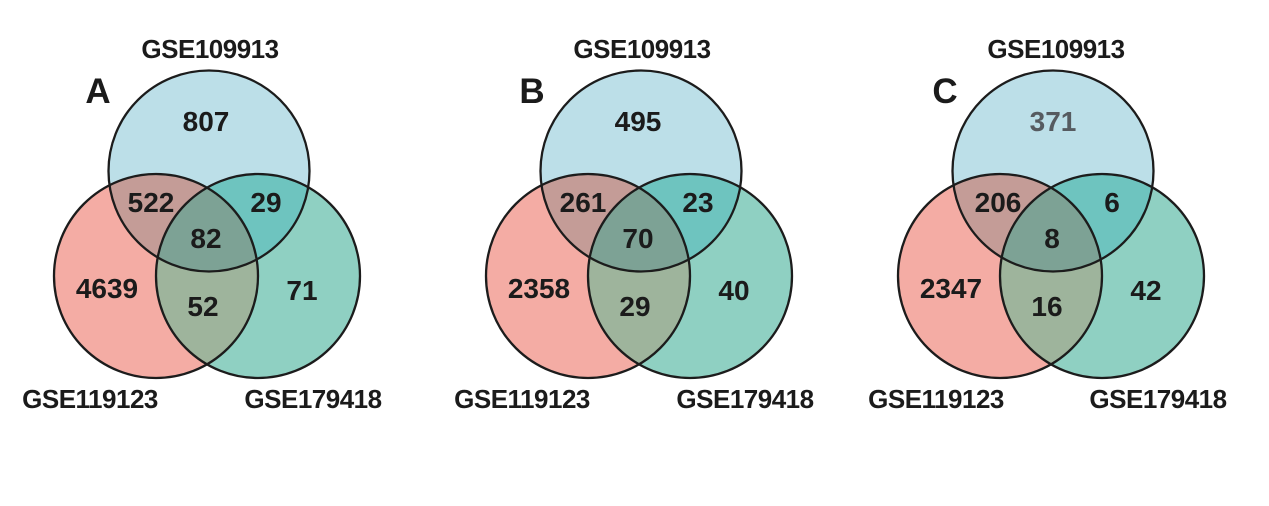 The image size is (1269, 506). I want to click on count-left: 4639, so click(107, 288).